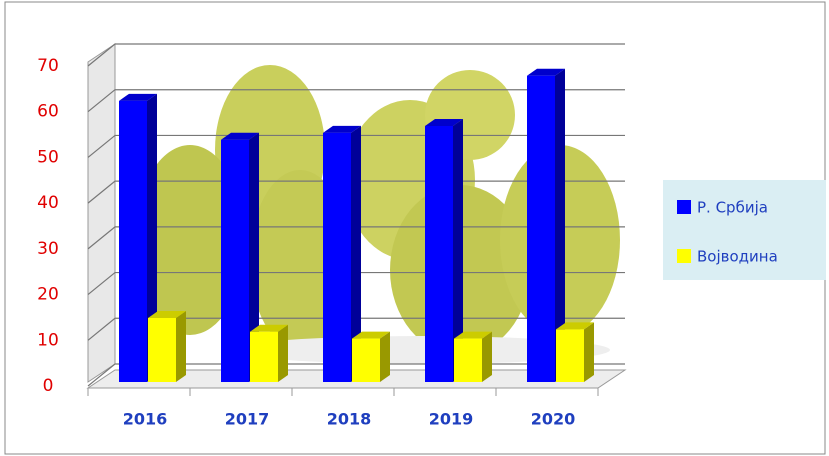  I want to click on legend-label: Војводина, so click(737, 257).